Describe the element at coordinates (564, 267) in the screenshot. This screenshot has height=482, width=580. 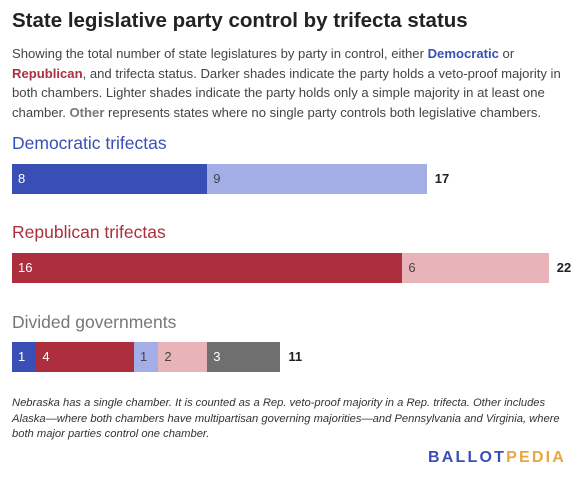
I see `bar-total-label: 22` at that location.